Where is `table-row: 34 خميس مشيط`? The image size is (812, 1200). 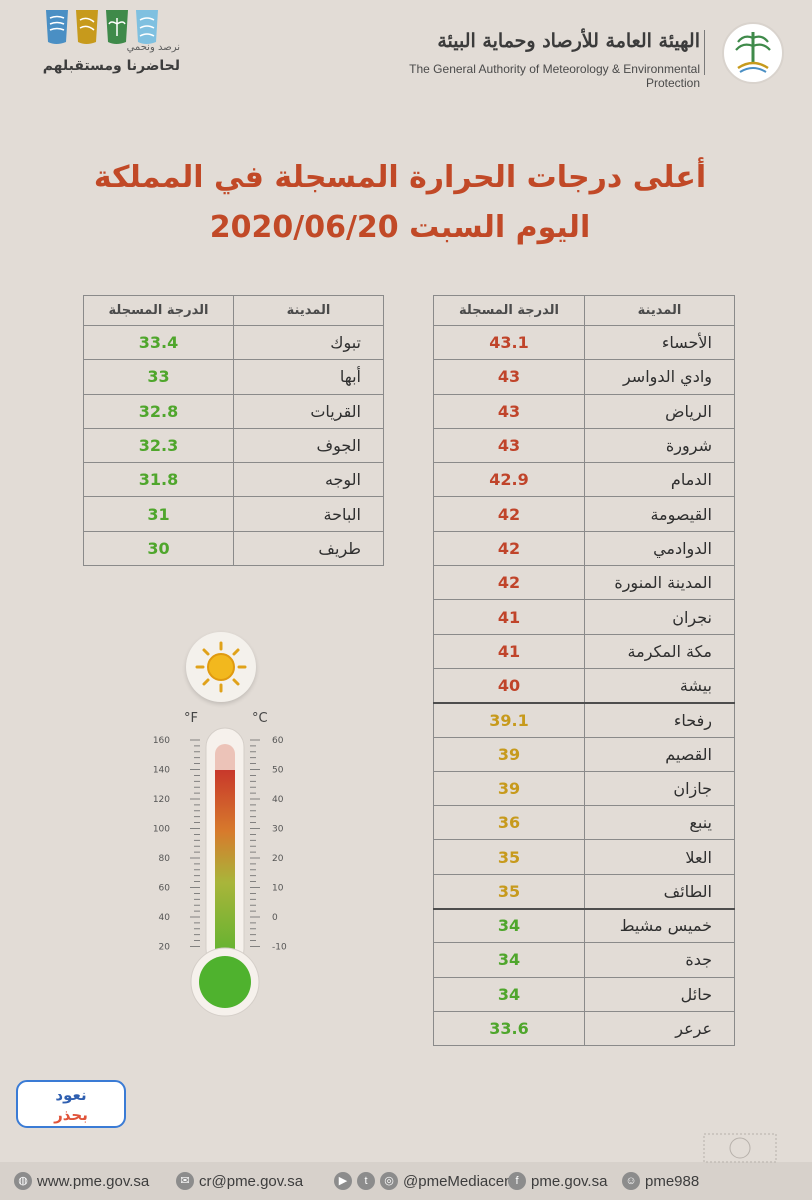 table-row: 34 خميس مشيط is located at coordinates (584, 925).